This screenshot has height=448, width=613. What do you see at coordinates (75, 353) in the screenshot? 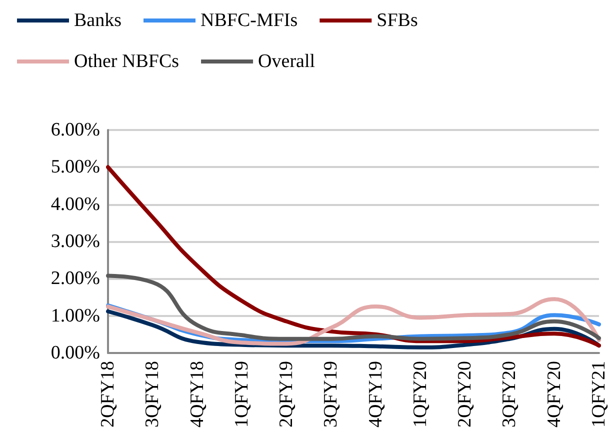
I see `y-tick-label: 0.00%` at bounding box center [75, 353].